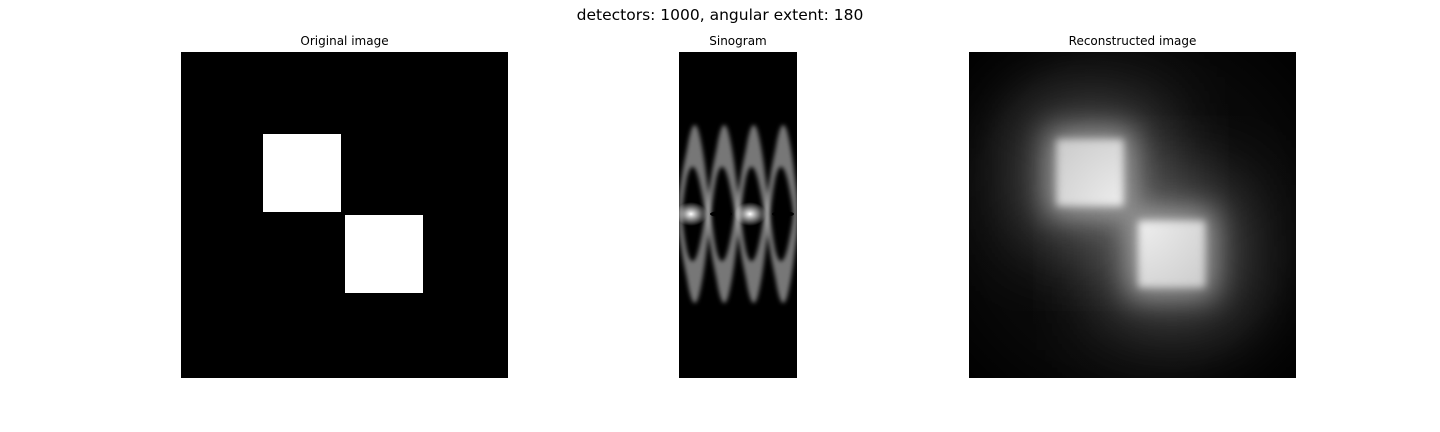 This screenshot has width=1440, height=432. What do you see at coordinates (1132, 41) in the screenshot?
I see `reconstructed-image-title: Reconstructed image` at bounding box center [1132, 41].